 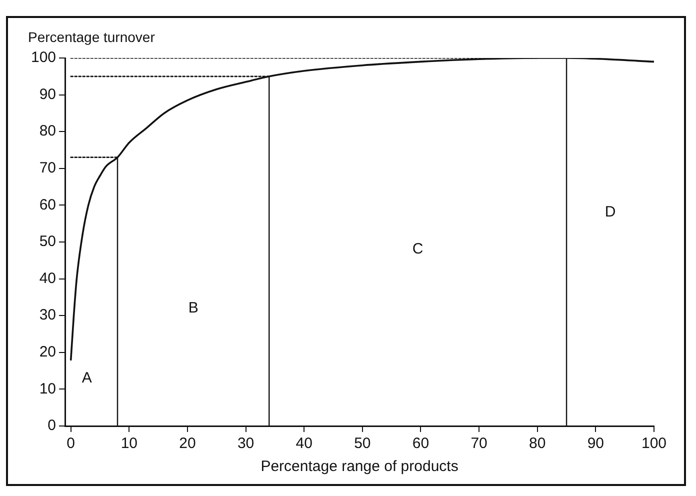 What do you see at coordinates (595, 443) in the screenshot?
I see `x-tick-label: 90` at bounding box center [595, 443].